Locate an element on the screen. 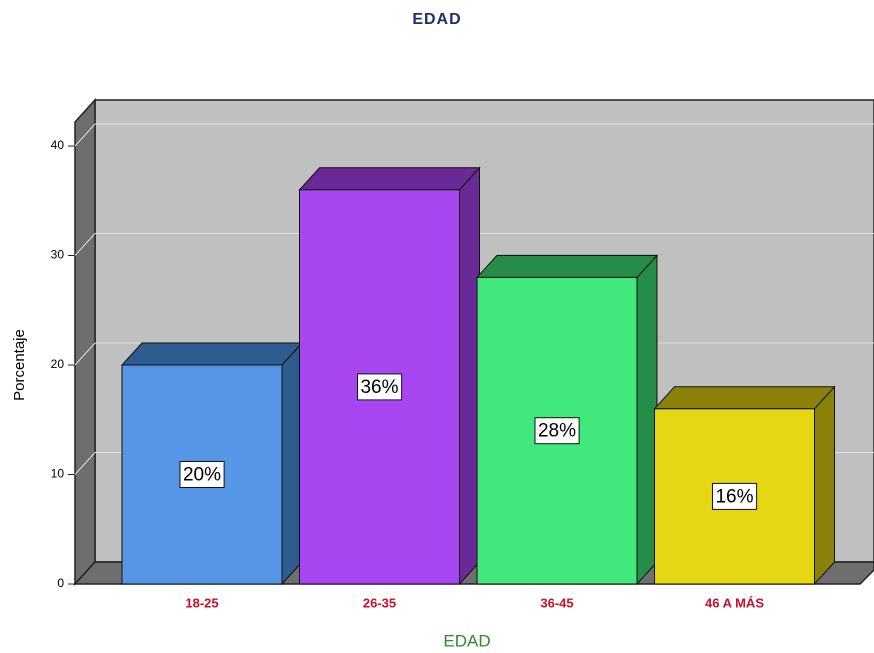  value-label: 36% is located at coordinates (379, 387).